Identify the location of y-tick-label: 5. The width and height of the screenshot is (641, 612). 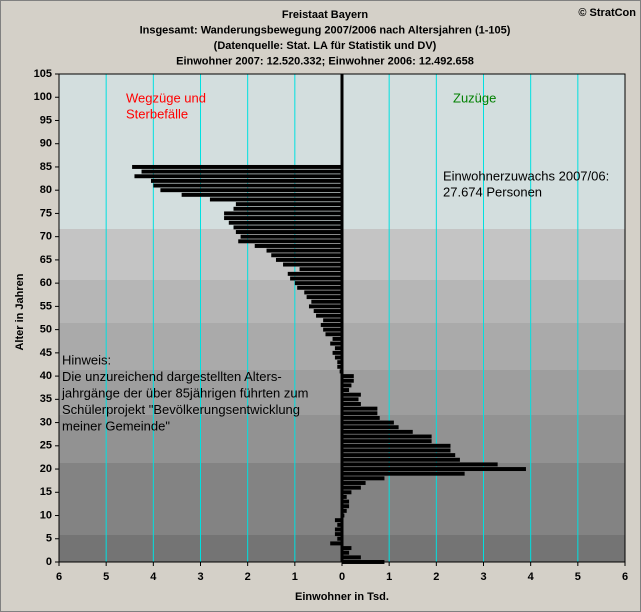
(49, 539).